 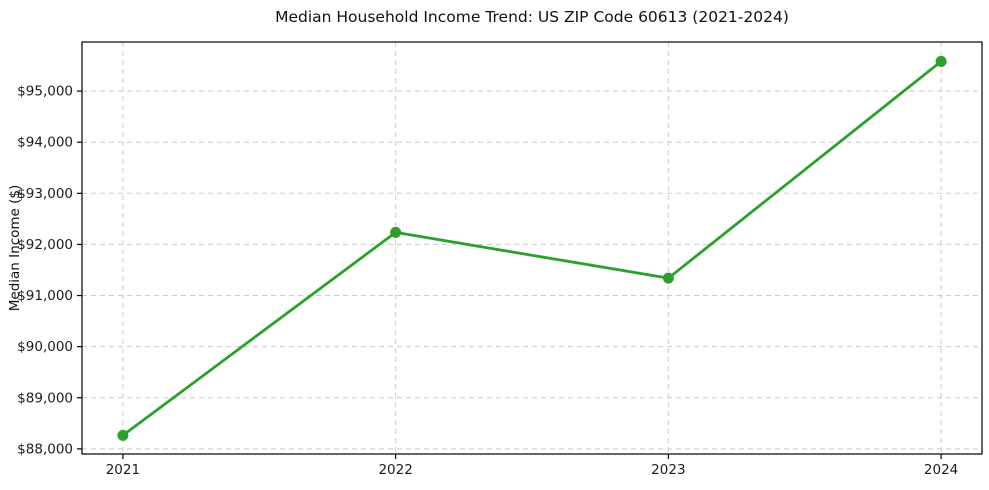 What do you see at coordinates (668, 470) in the screenshot?
I see `x-tick-label: 2023` at bounding box center [668, 470].